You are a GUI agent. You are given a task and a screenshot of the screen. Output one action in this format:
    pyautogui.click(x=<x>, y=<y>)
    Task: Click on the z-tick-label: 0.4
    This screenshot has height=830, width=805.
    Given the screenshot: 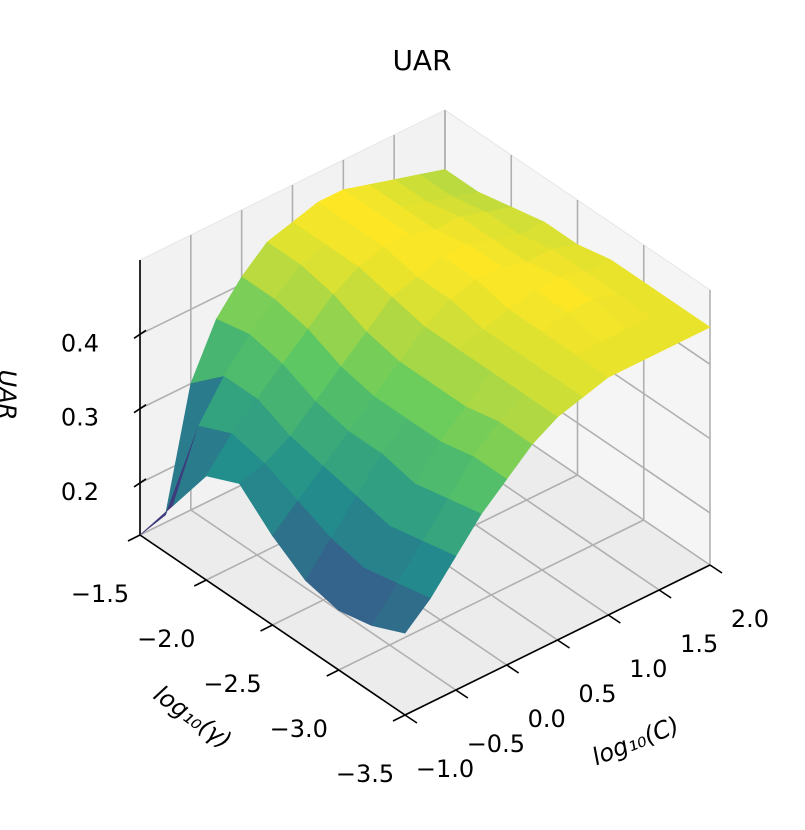 What is the action you would take?
    pyautogui.click(x=80, y=343)
    